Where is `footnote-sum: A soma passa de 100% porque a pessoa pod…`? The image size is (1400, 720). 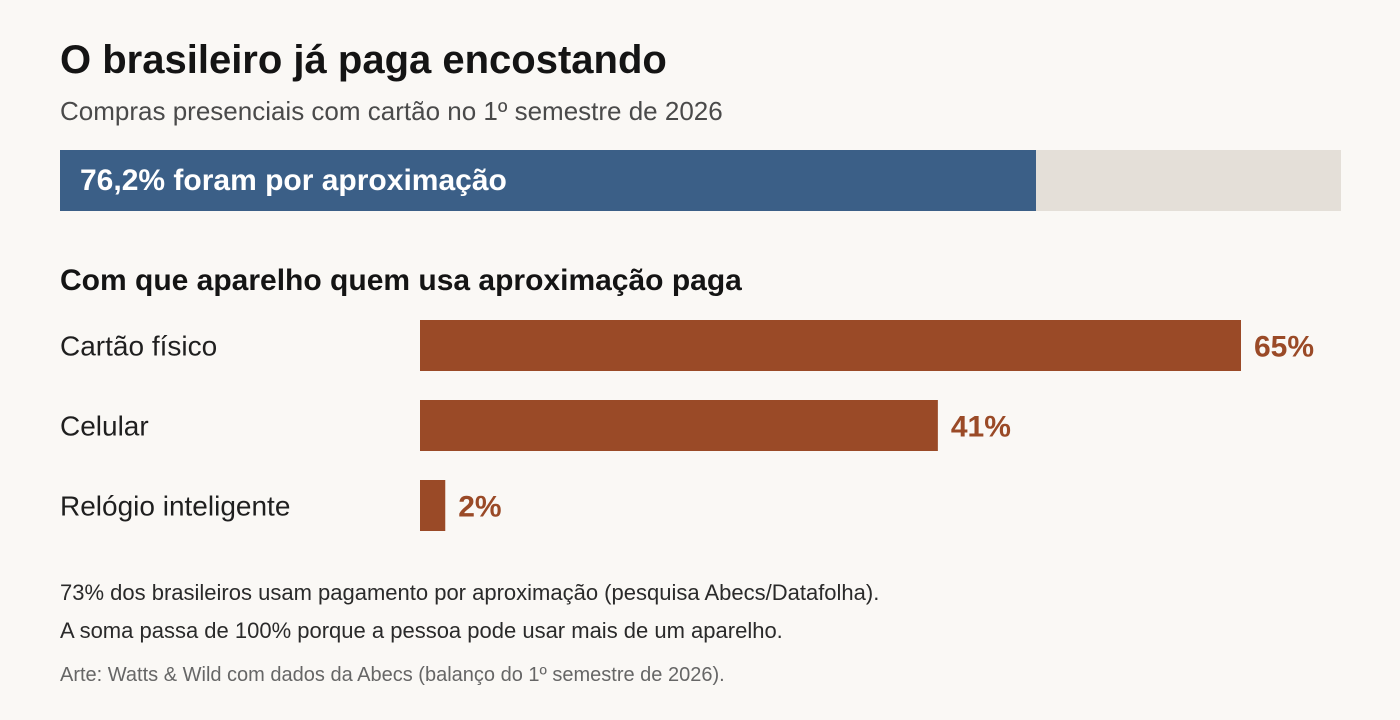
footnote-sum: A soma passa de 100% porque a pessoa pod… is located at coordinates (421, 630).